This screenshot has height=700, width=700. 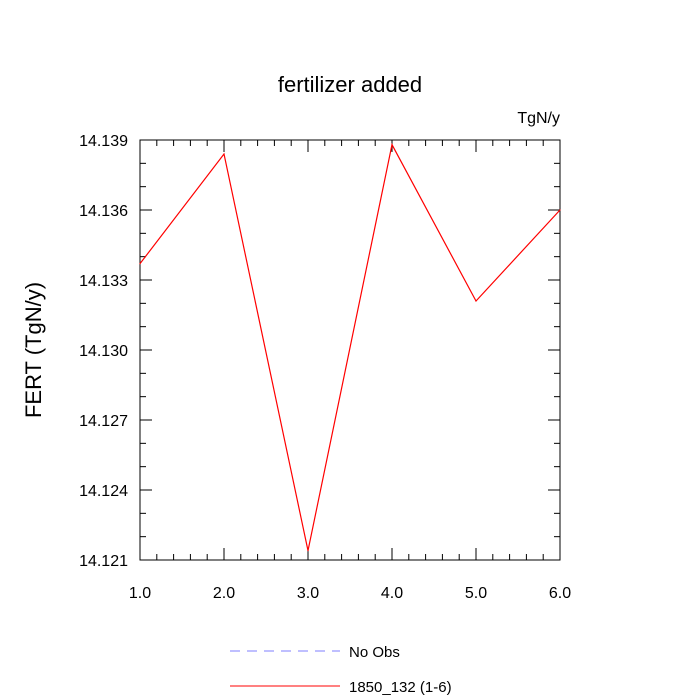 What do you see at coordinates (103, 561) in the screenshot?
I see `y-tick-label: 14.121` at bounding box center [103, 561].